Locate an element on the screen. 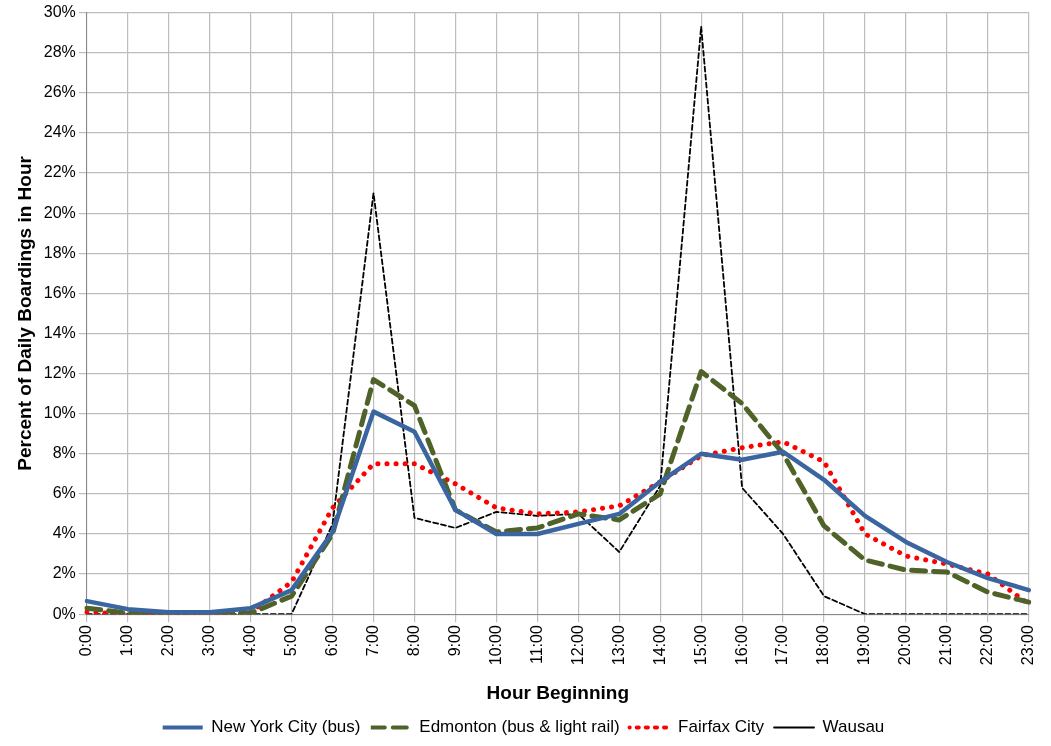 The width and height of the screenshot is (1051, 746). x-tick-label: 0:00 is located at coordinates (86, 641).